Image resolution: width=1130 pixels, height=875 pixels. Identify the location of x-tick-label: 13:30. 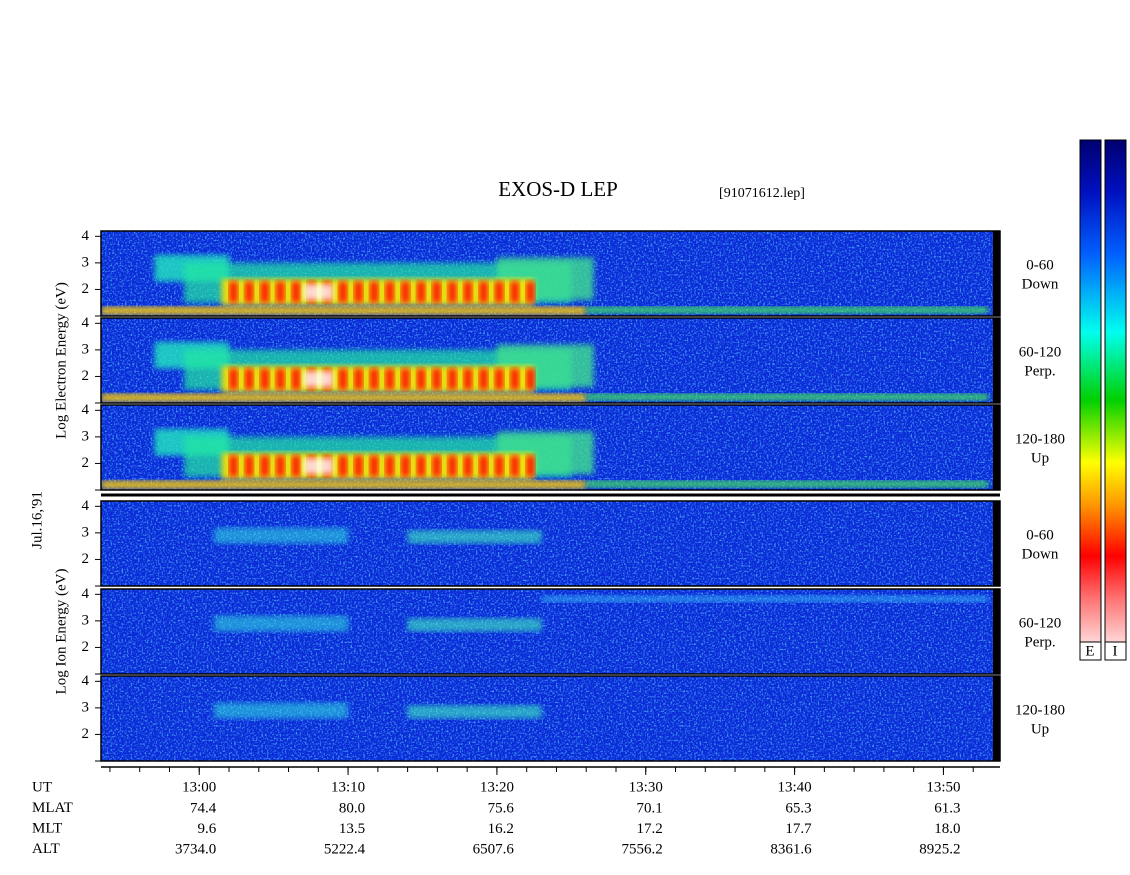
(646, 787).